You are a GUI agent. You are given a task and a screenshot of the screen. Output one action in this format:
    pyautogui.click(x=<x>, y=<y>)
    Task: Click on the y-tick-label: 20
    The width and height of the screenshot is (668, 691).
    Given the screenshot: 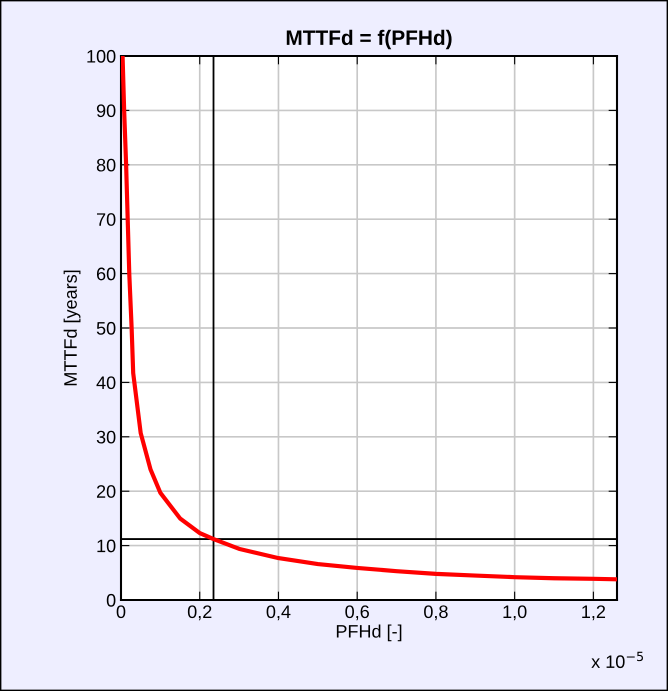 What is the action you would take?
    pyautogui.click(x=106, y=491)
    